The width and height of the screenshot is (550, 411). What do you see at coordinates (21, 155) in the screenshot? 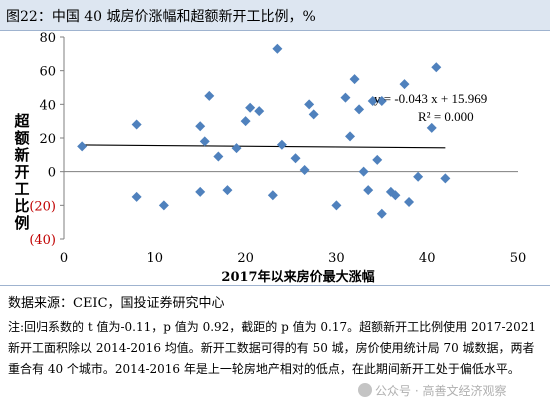
I see `y-axis-label-char: 新` at bounding box center [21, 155].